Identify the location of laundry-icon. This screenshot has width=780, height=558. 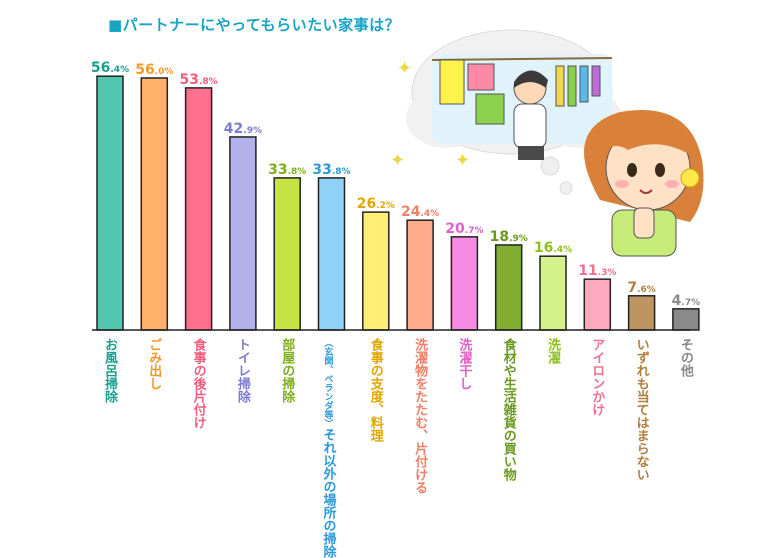
(520, 92).